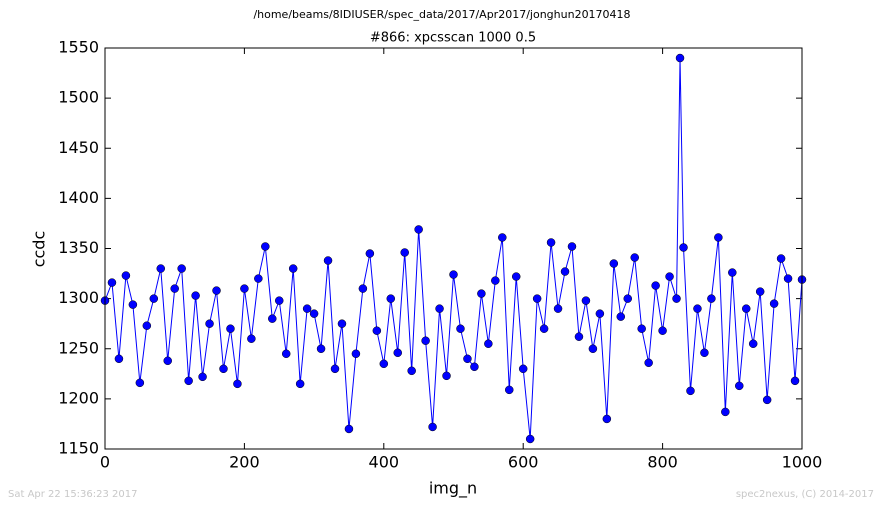 This screenshot has height=509, width=884. Describe the element at coordinates (453, 489) in the screenshot. I see `x-axis-label: img_n` at that location.